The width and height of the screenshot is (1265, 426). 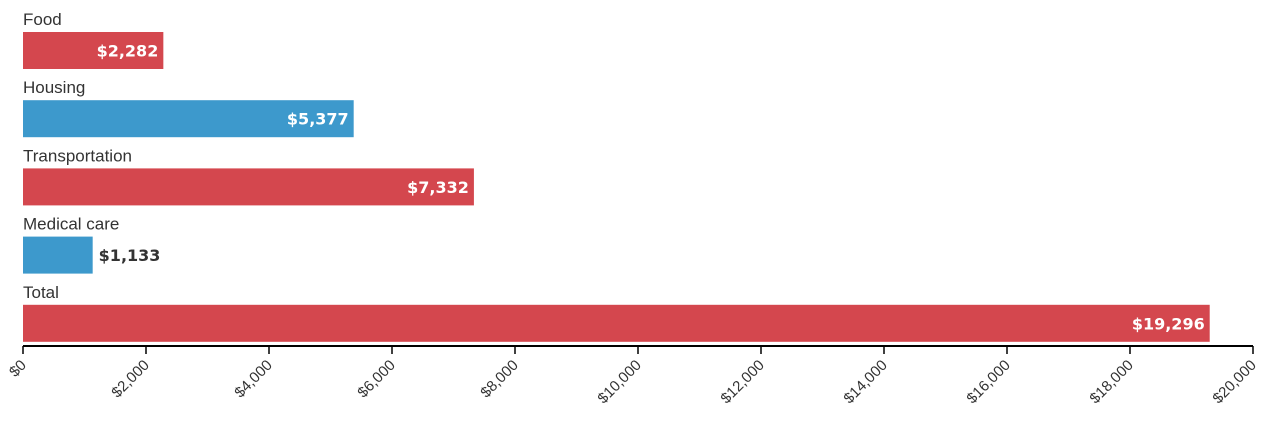 What do you see at coordinates (18, 369) in the screenshot?
I see `x-tick-label: $0` at bounding box center [18, 369].